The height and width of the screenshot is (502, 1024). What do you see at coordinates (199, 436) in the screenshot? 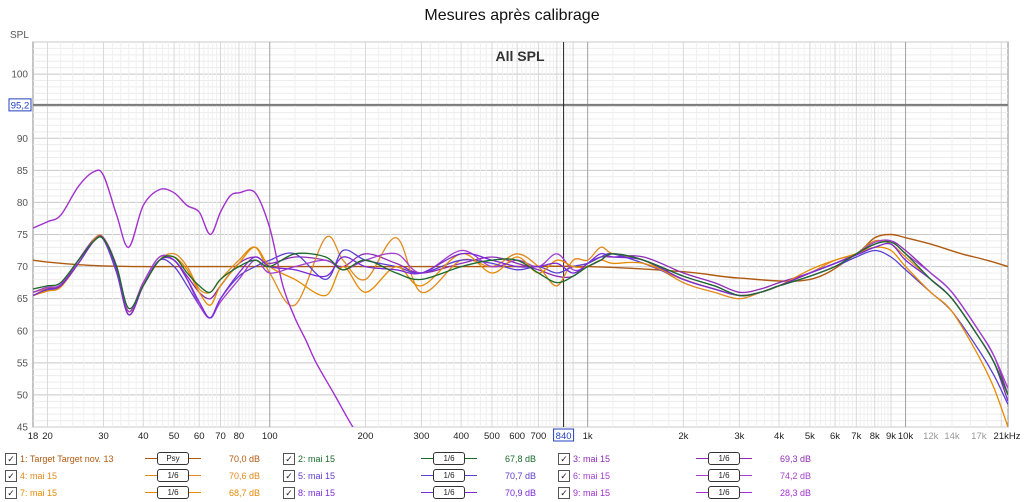
I see `x-tick-label: 60` at bounding box center [199, 436].